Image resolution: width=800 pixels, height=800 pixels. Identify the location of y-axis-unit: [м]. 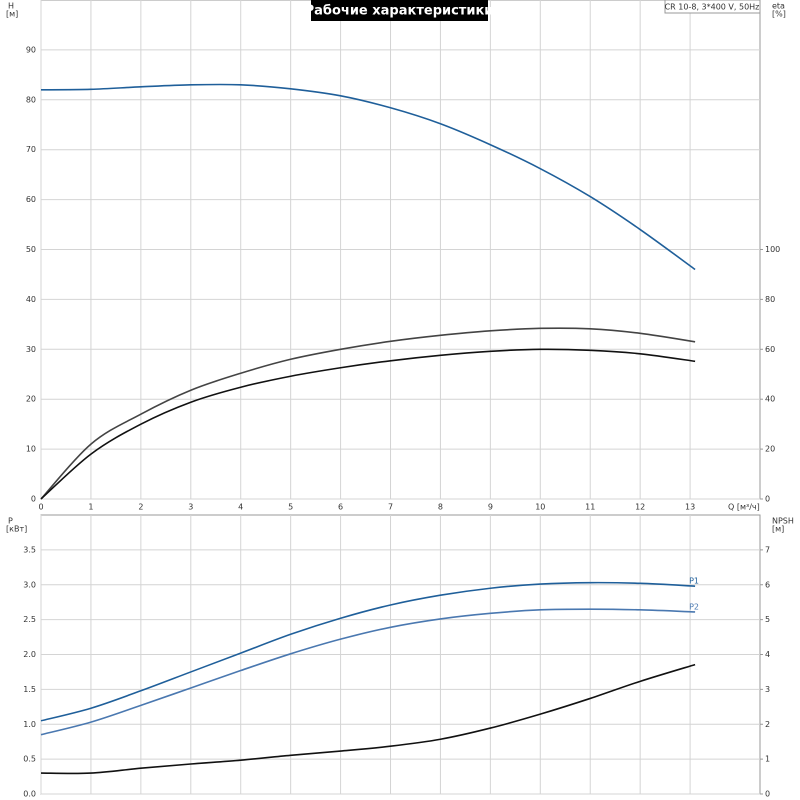
(12, 14).